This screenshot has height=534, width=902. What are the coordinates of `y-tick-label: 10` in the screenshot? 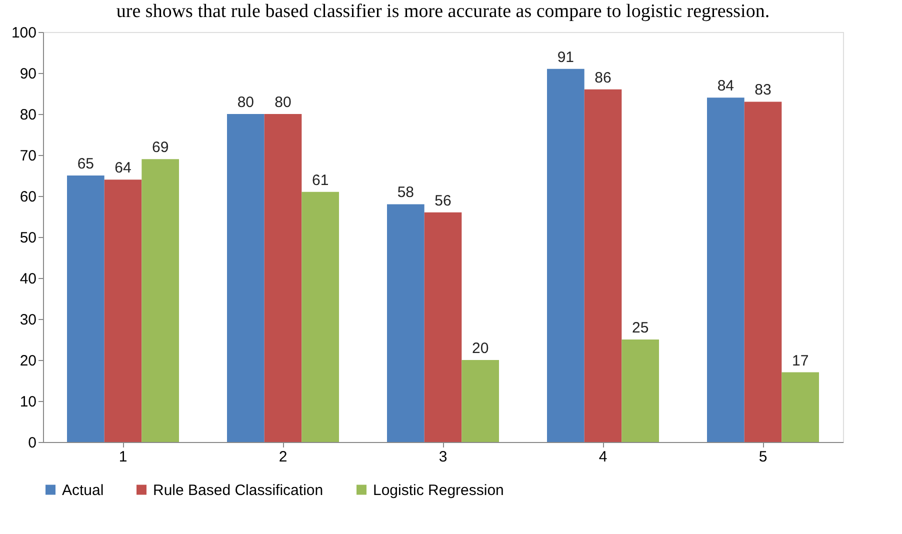 It's located at (28, 402).